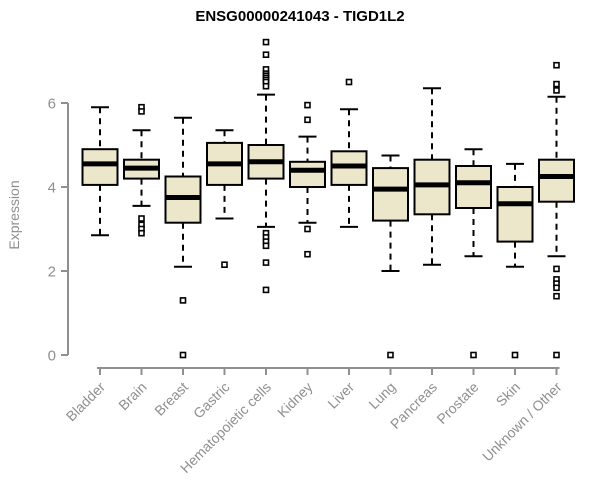 The width and height of the screenshot is (600, 500). I want to click on chart-title: ENSG00000241043 - TIGD1L2, so click(300, 16).